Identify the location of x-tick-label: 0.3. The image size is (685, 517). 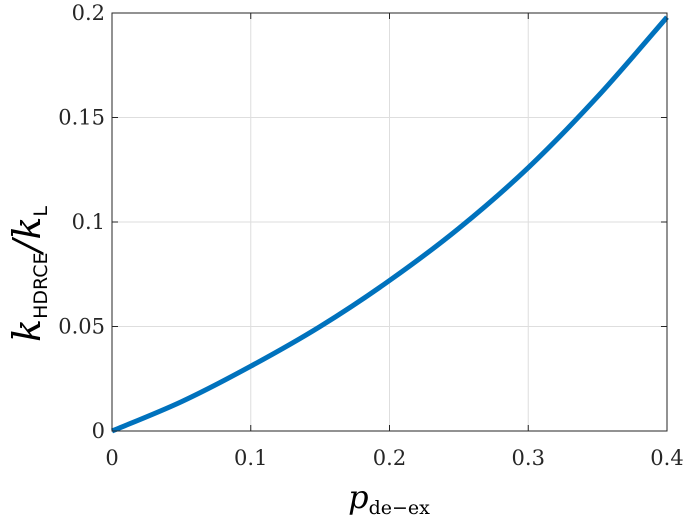
(528, 458).